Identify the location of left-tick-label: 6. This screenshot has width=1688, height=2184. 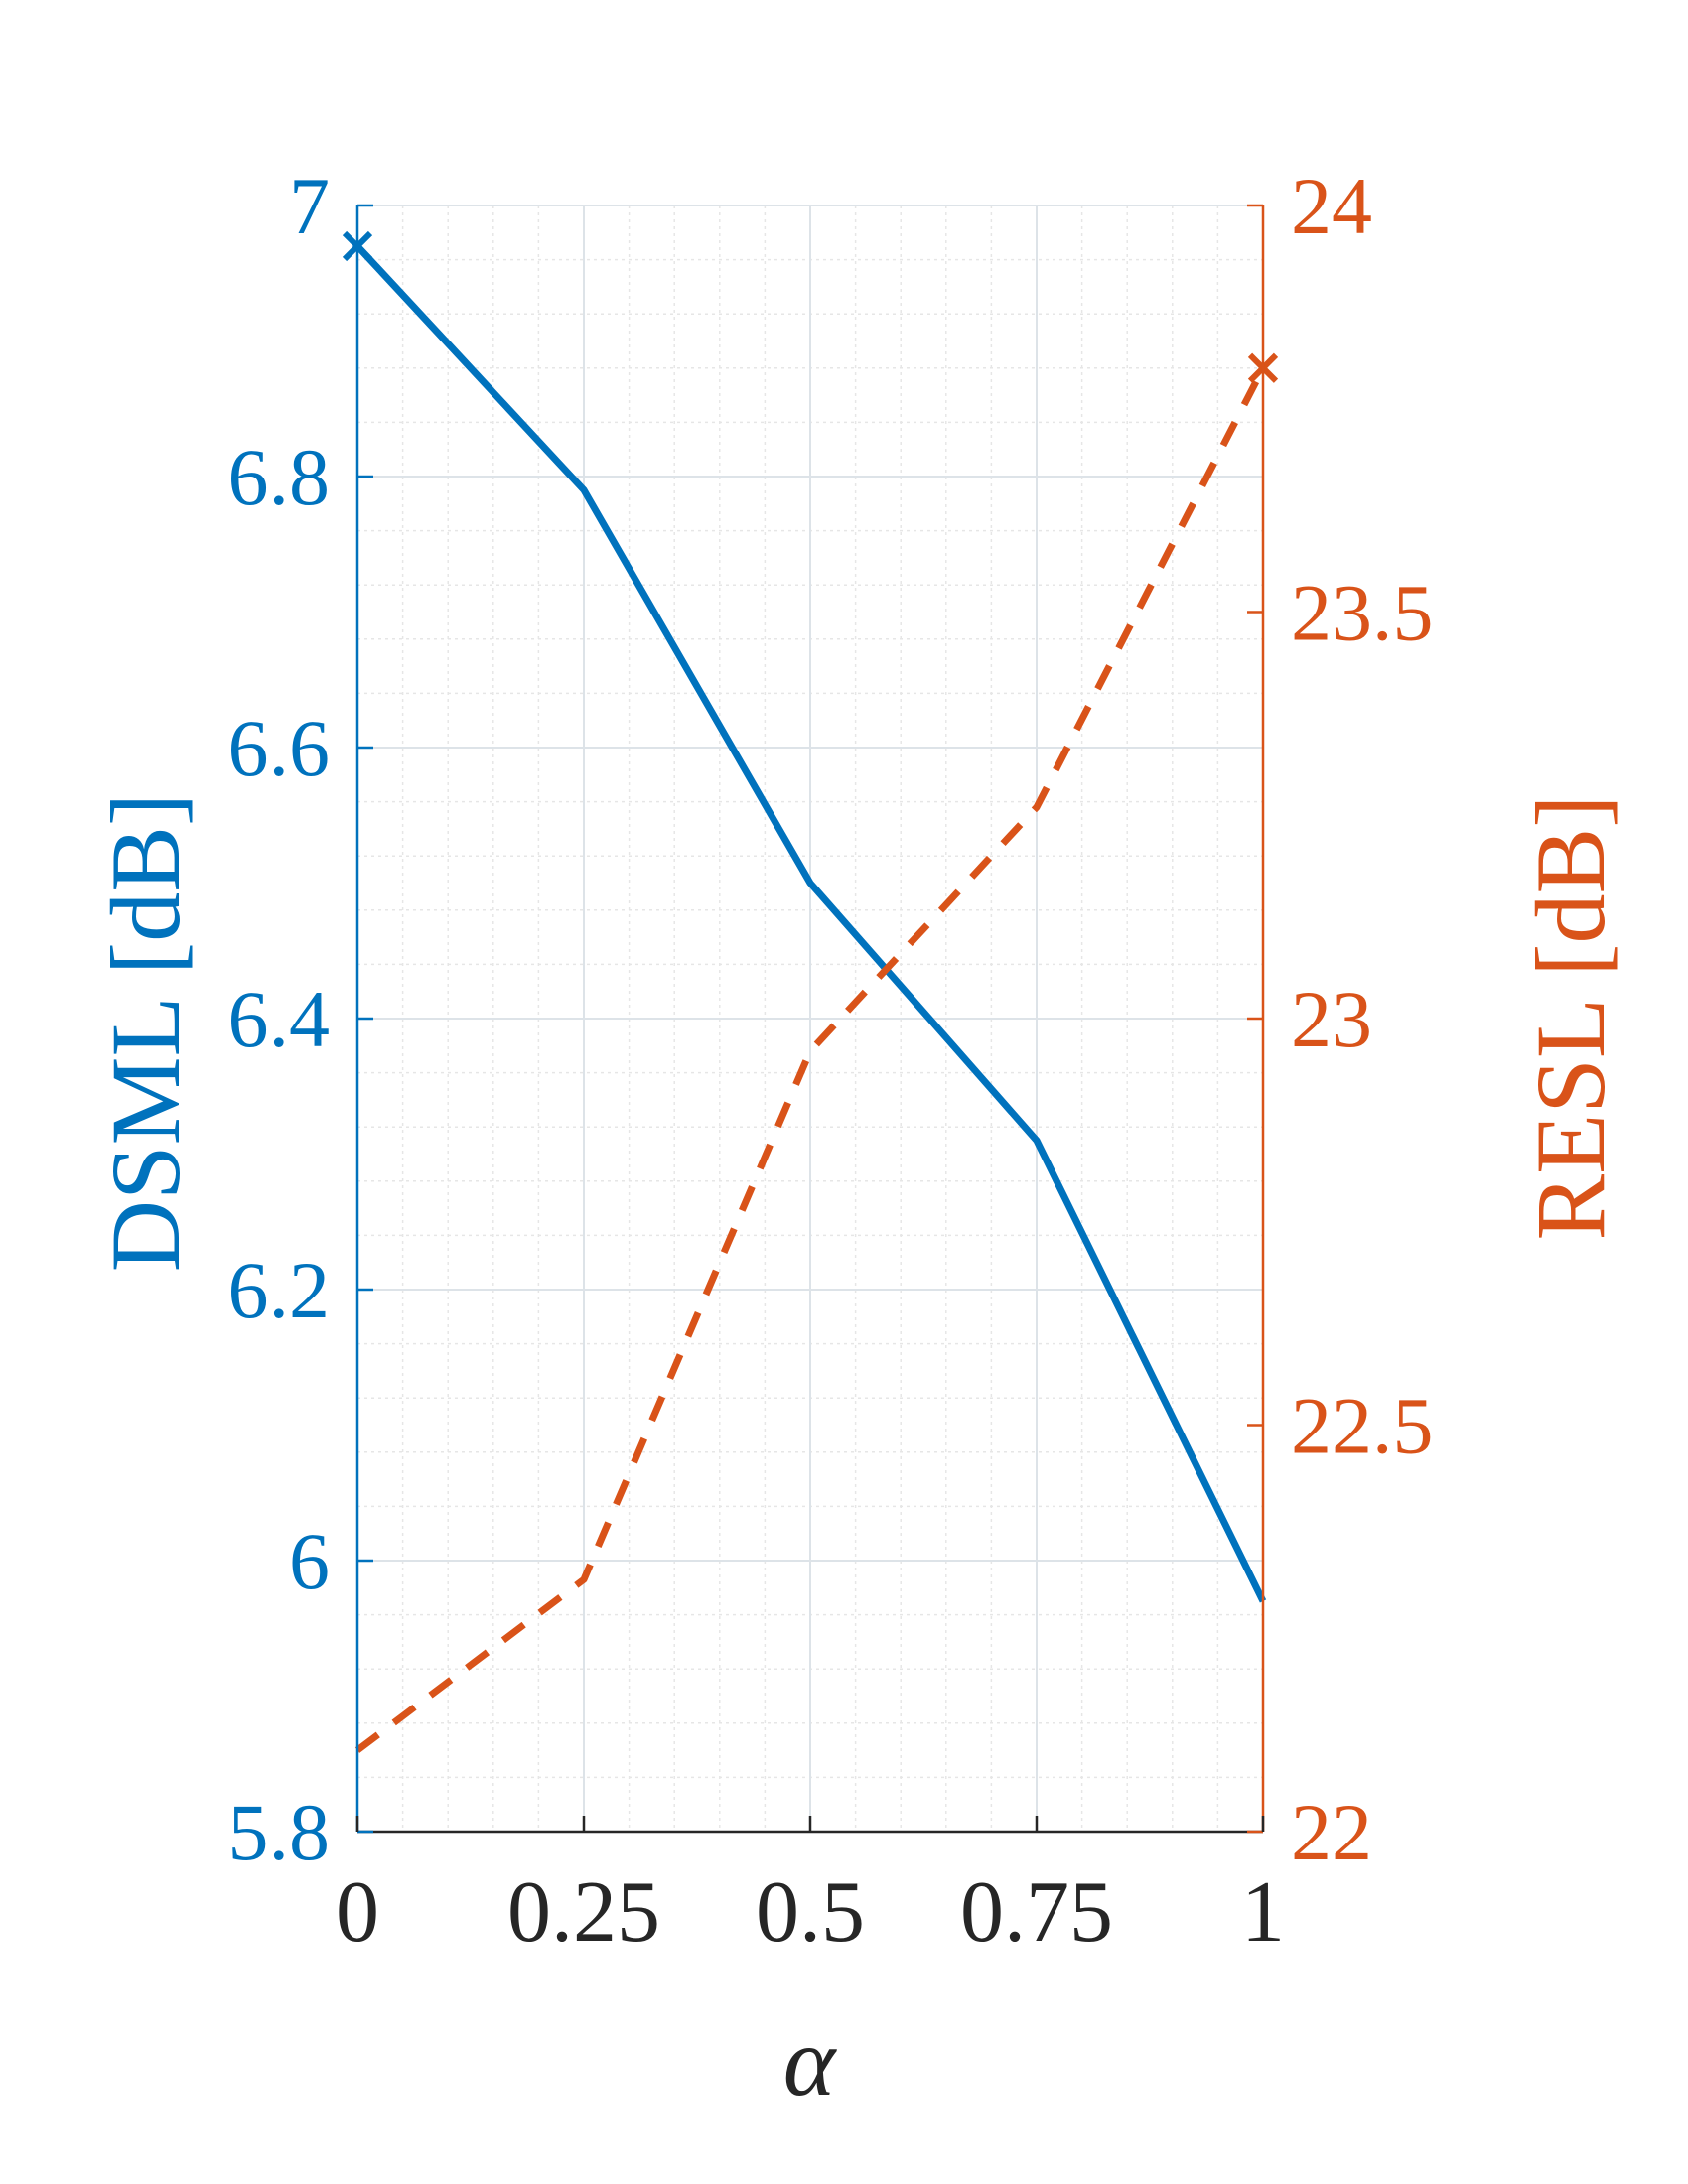
(309, 1561).